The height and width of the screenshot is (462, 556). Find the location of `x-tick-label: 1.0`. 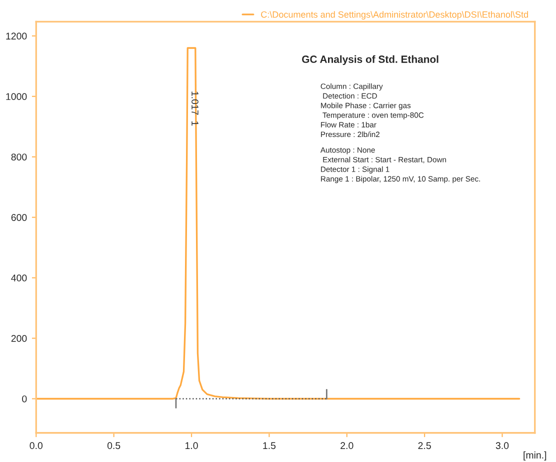

x-tick-label: 1.0 is located at coordinates (191, 446).